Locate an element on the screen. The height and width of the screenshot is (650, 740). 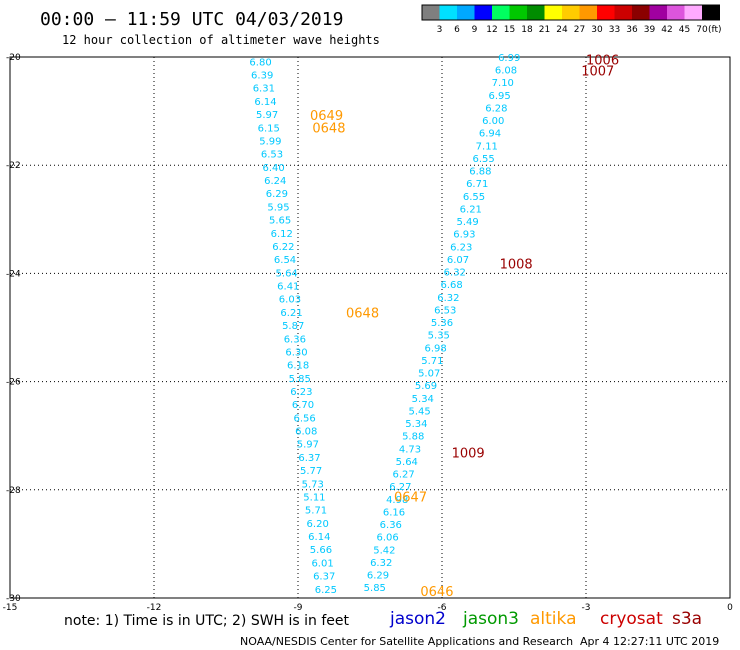
colorbar-label: 24 is located at coordinates (562, 30).